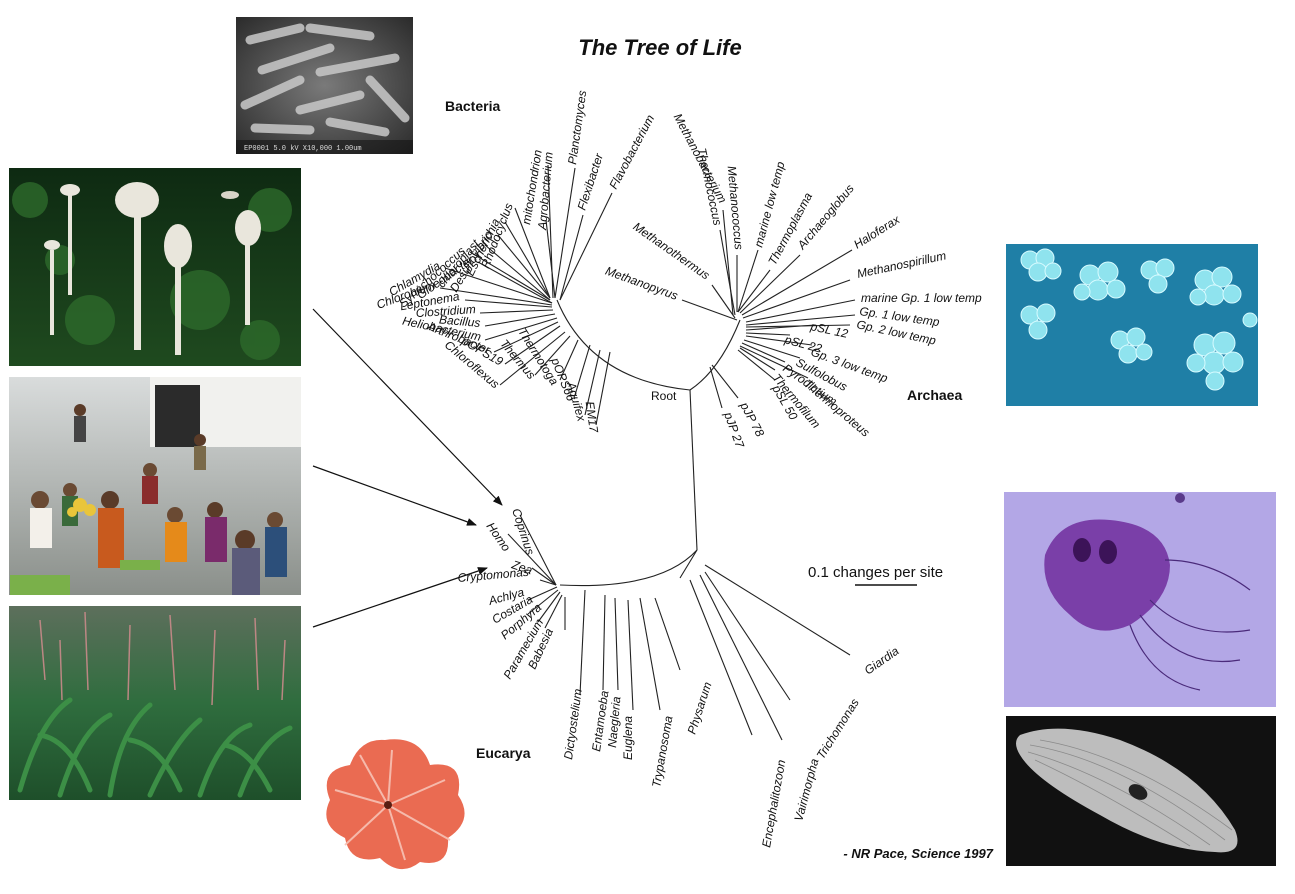  Describe the element at coordinates (838, 728) in the screenshot. I see `taxon-label: Trichomonas` at that location.